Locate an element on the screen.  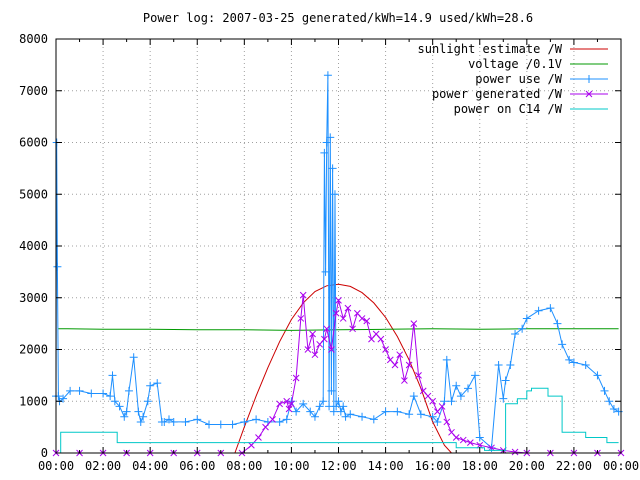
y-tick-label: 1000 is located at coordinates (33, 401).